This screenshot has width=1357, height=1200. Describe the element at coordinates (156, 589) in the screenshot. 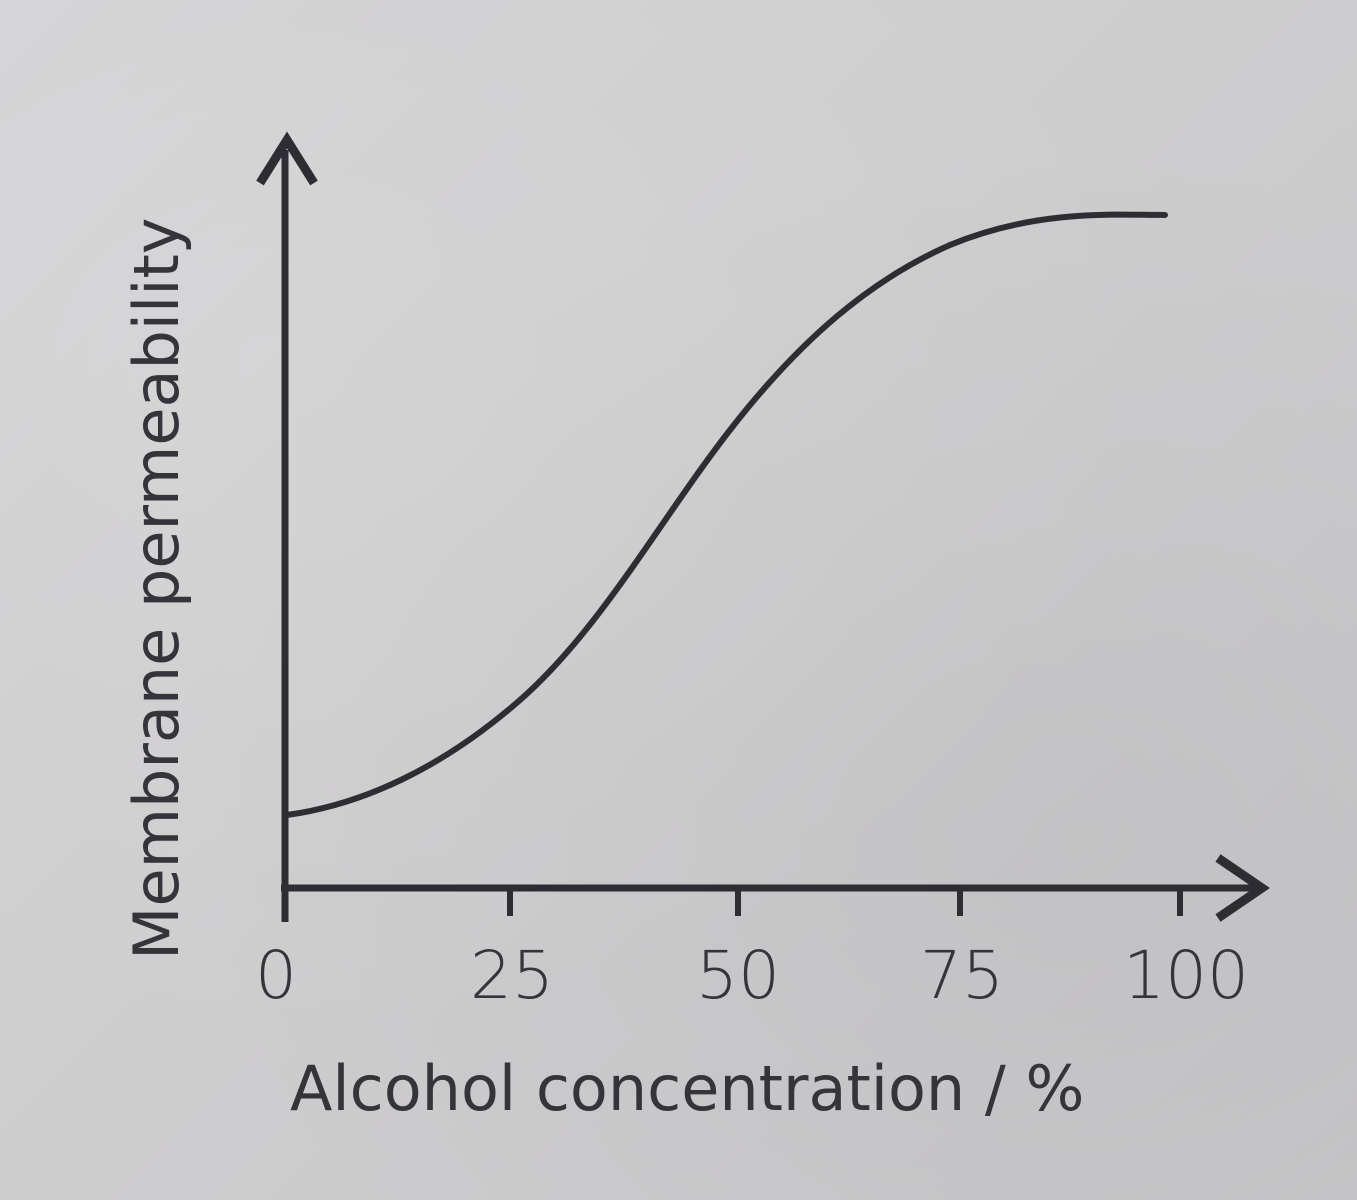

I see `y-axis-title: Membrane permeability` at that location.